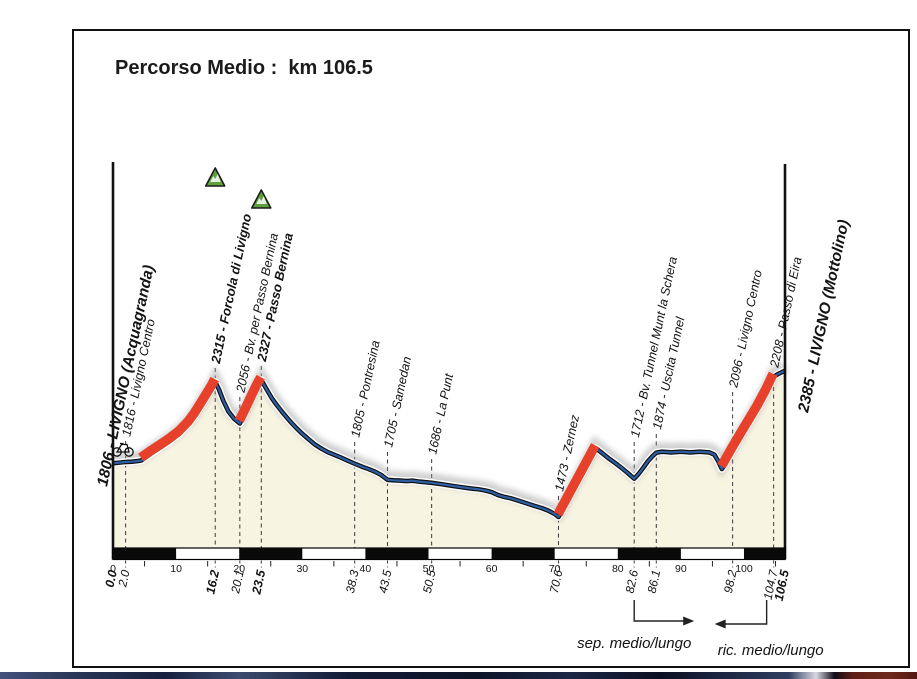 This screenshot has height=679, width=917. Describe the element at coordinates (634, 643) in the screenshot. I see `annotation-label: sep. medio/lungo` at that location.